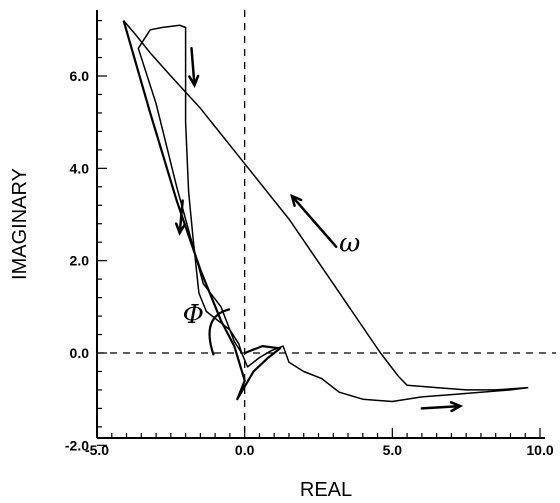 The width and height of the screenshot is (560, 503). What do you see at coordinates (80, 76) in the screenshot?
I see `y-tick-label: 6.0` at bounding box center [80, 76].